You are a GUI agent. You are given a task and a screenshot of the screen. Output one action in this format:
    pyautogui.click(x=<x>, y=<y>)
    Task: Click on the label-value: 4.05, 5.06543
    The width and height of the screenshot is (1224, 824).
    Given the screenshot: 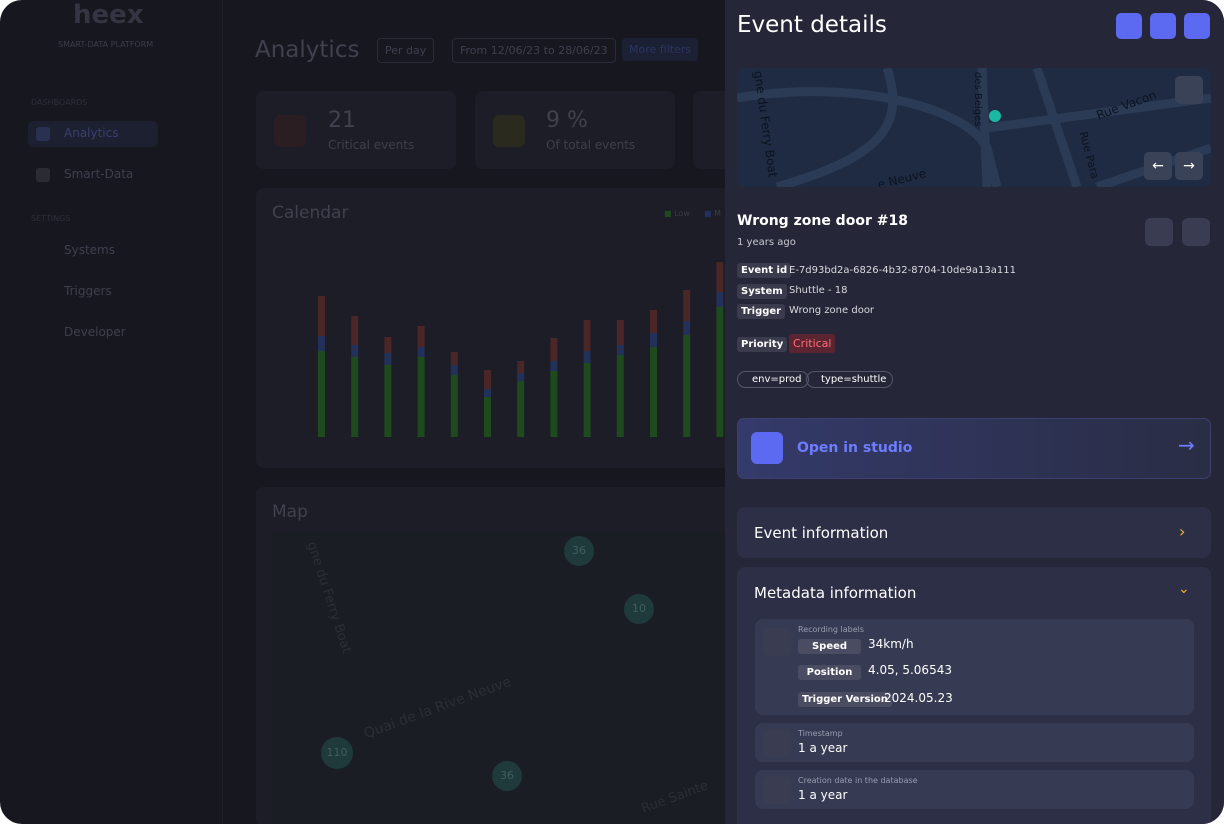 What is the action you would take?
    pyautogui.click(x=910, y=670)
    